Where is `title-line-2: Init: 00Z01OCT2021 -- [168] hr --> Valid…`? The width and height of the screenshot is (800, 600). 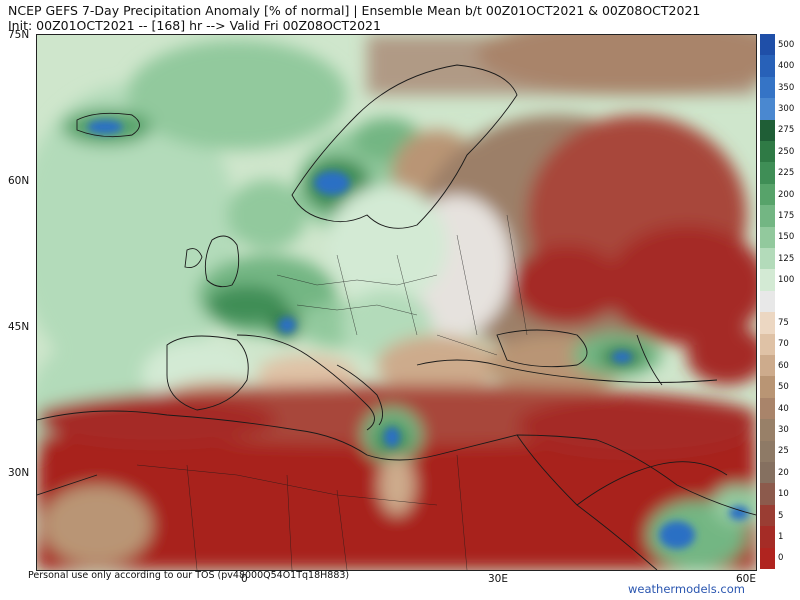 title-line-2: Init: 00Z01OCT2021 -- [168] hr --> Valid… is located at coordinates (194, 25).